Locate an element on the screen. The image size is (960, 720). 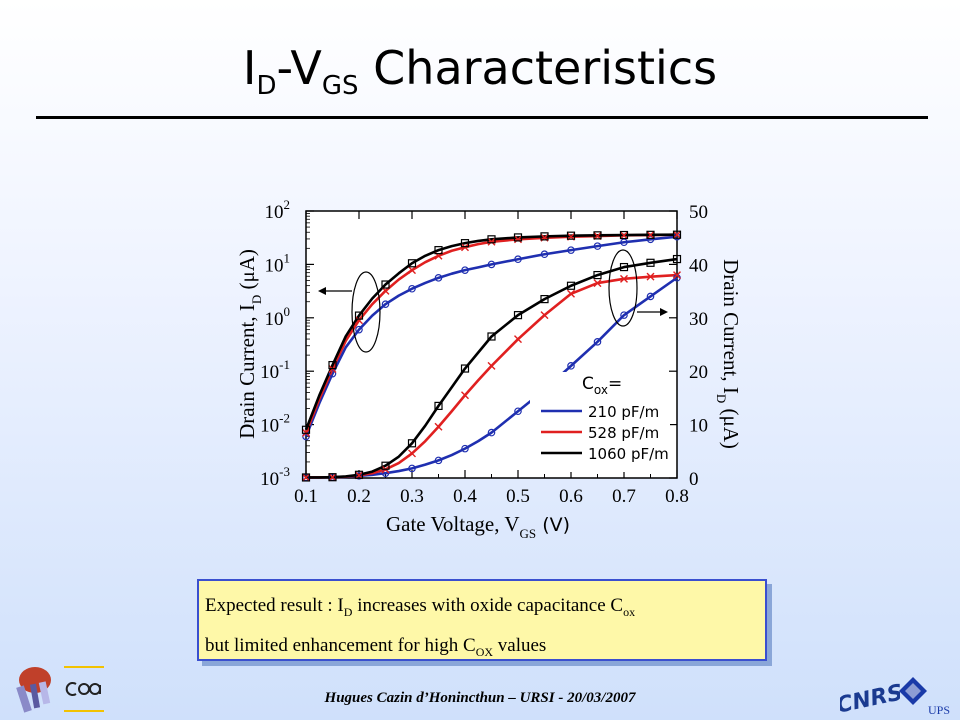
y-left-tick-label: 10⁻¹ is located at coordinates (275, 370).